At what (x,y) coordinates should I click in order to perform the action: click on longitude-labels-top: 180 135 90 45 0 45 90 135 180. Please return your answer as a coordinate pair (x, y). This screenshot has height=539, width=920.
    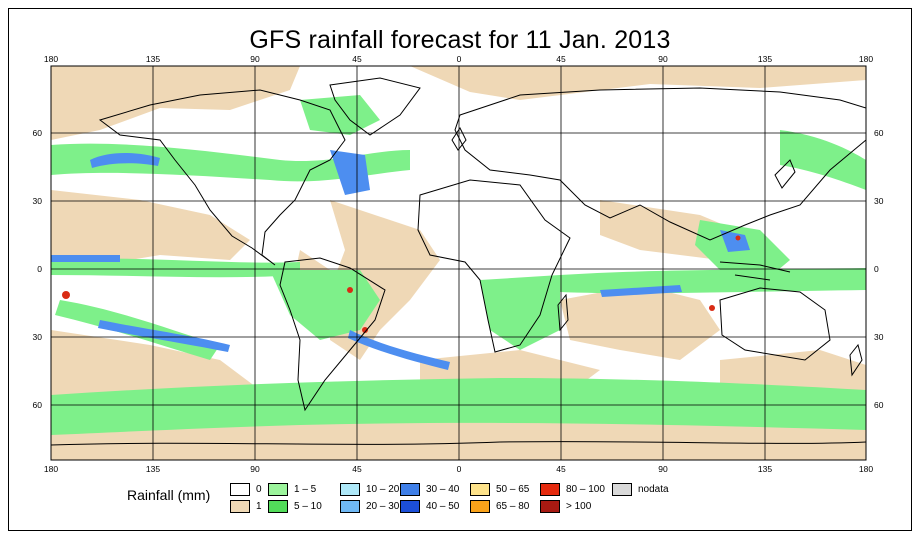
    Looking at the image, I should click on (458, 59).